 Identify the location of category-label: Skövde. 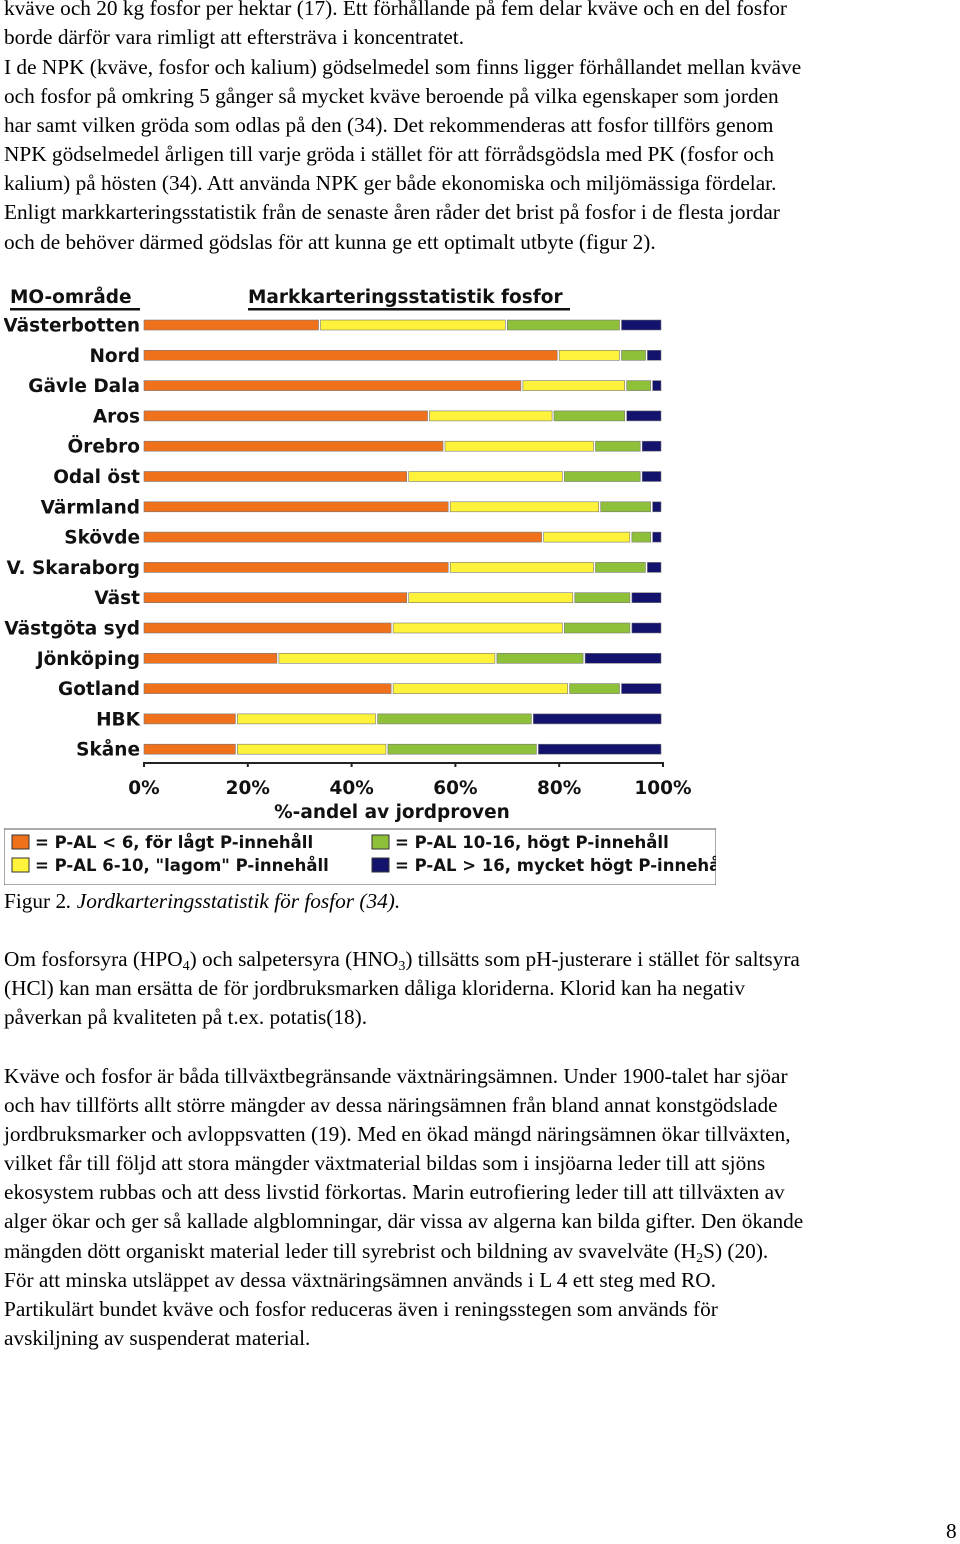
(102, 538).